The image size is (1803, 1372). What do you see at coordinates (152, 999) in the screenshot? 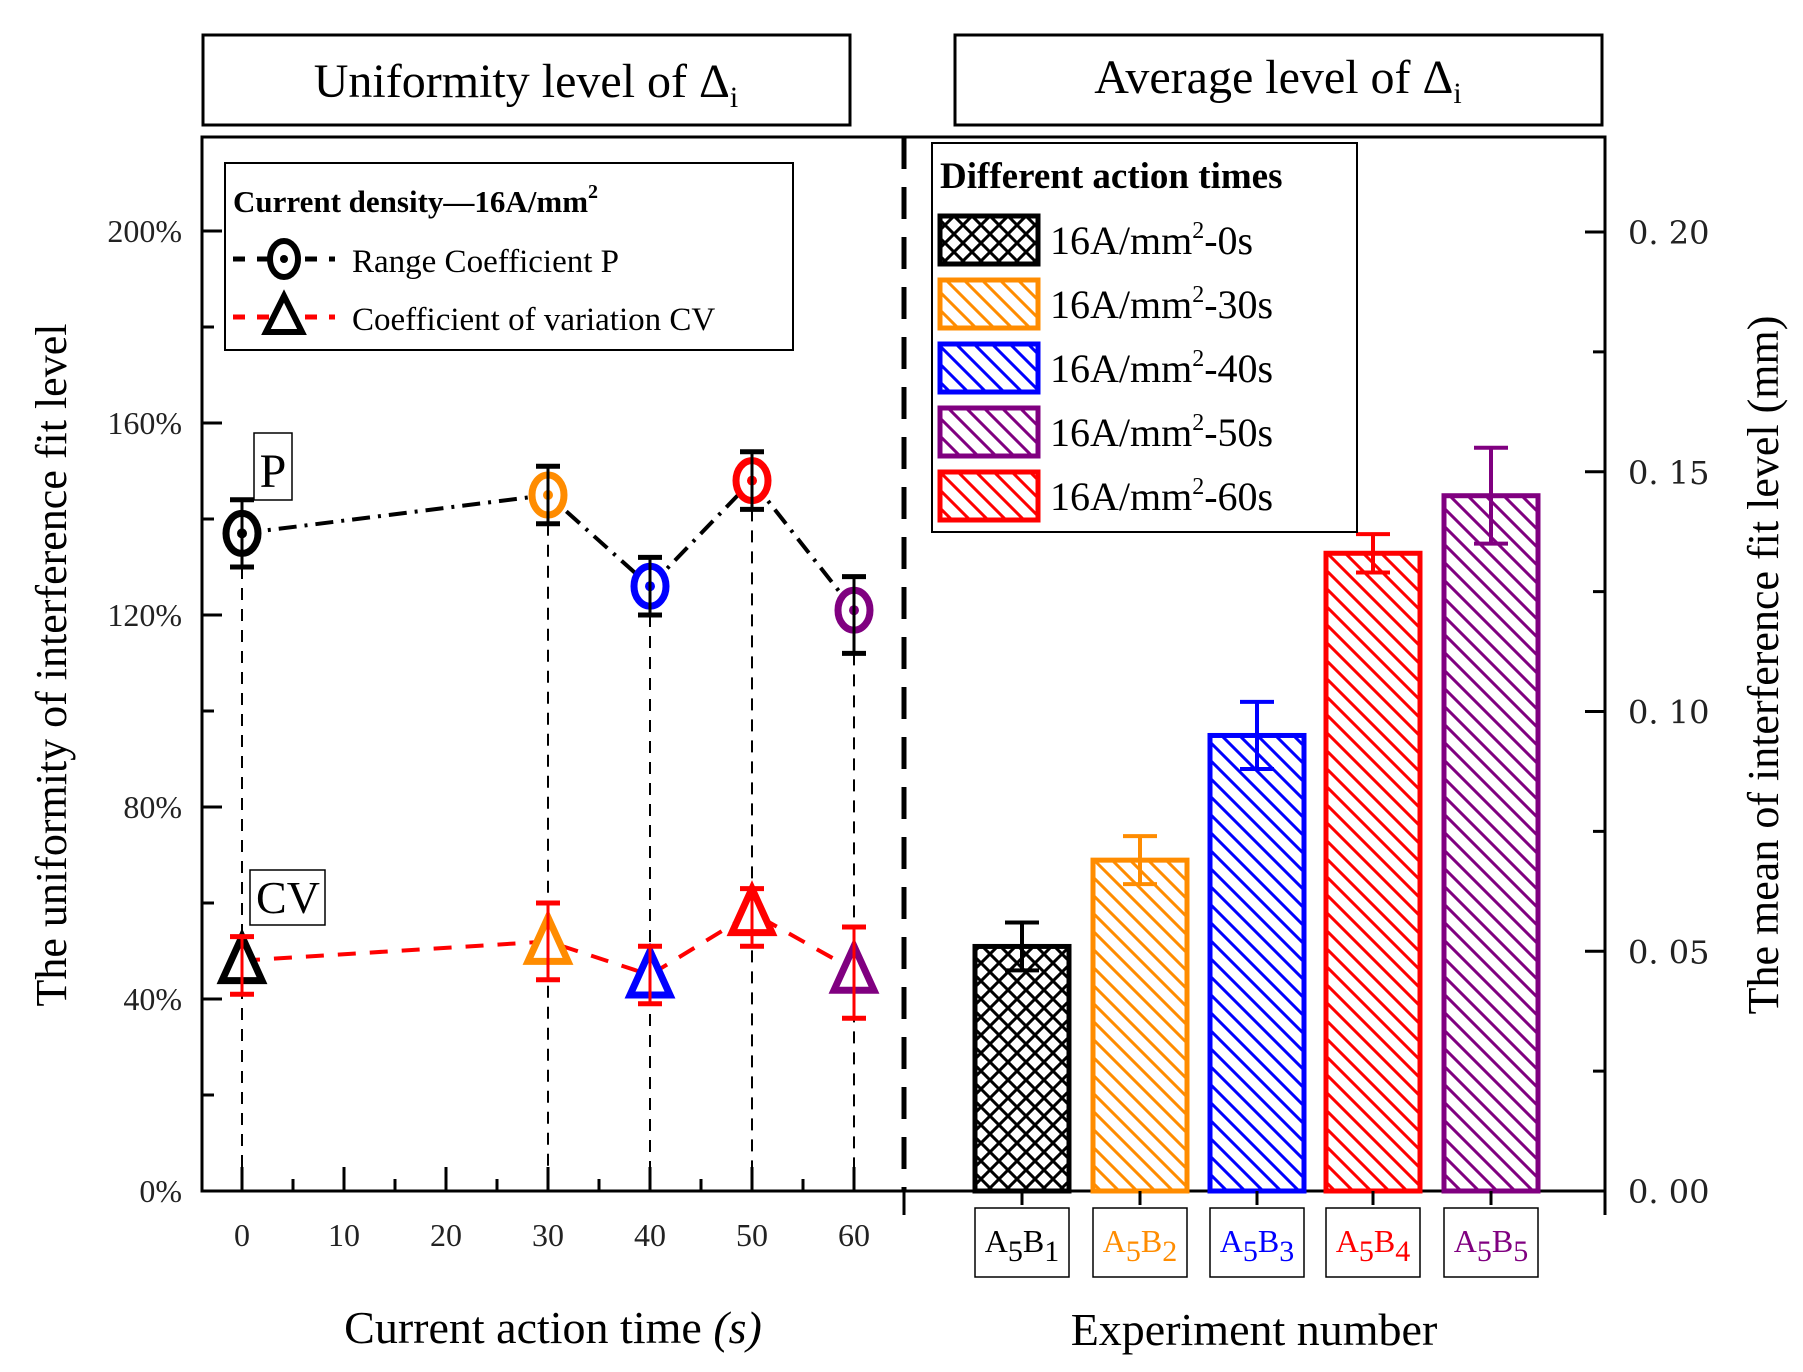
I see `y-tick-label: 40%` at bounding box center [152, 999].